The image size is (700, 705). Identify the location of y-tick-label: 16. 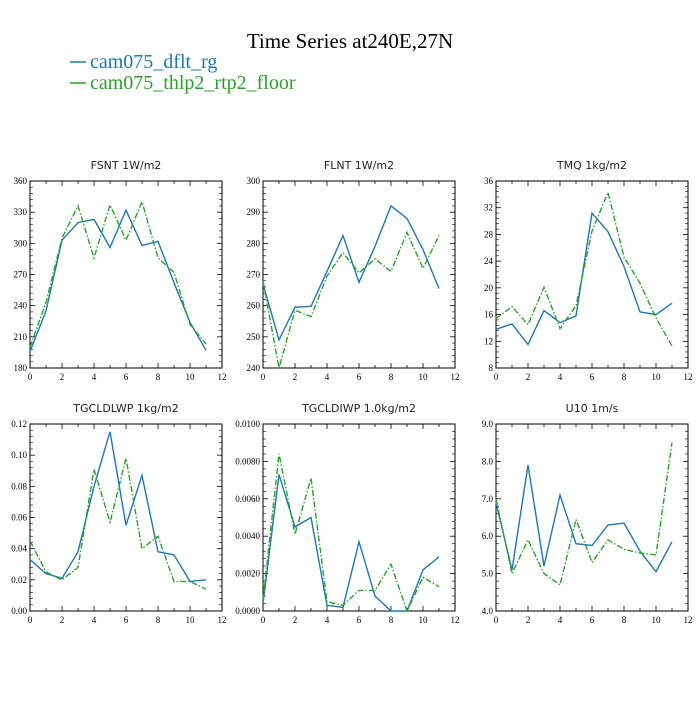
(489, 315).